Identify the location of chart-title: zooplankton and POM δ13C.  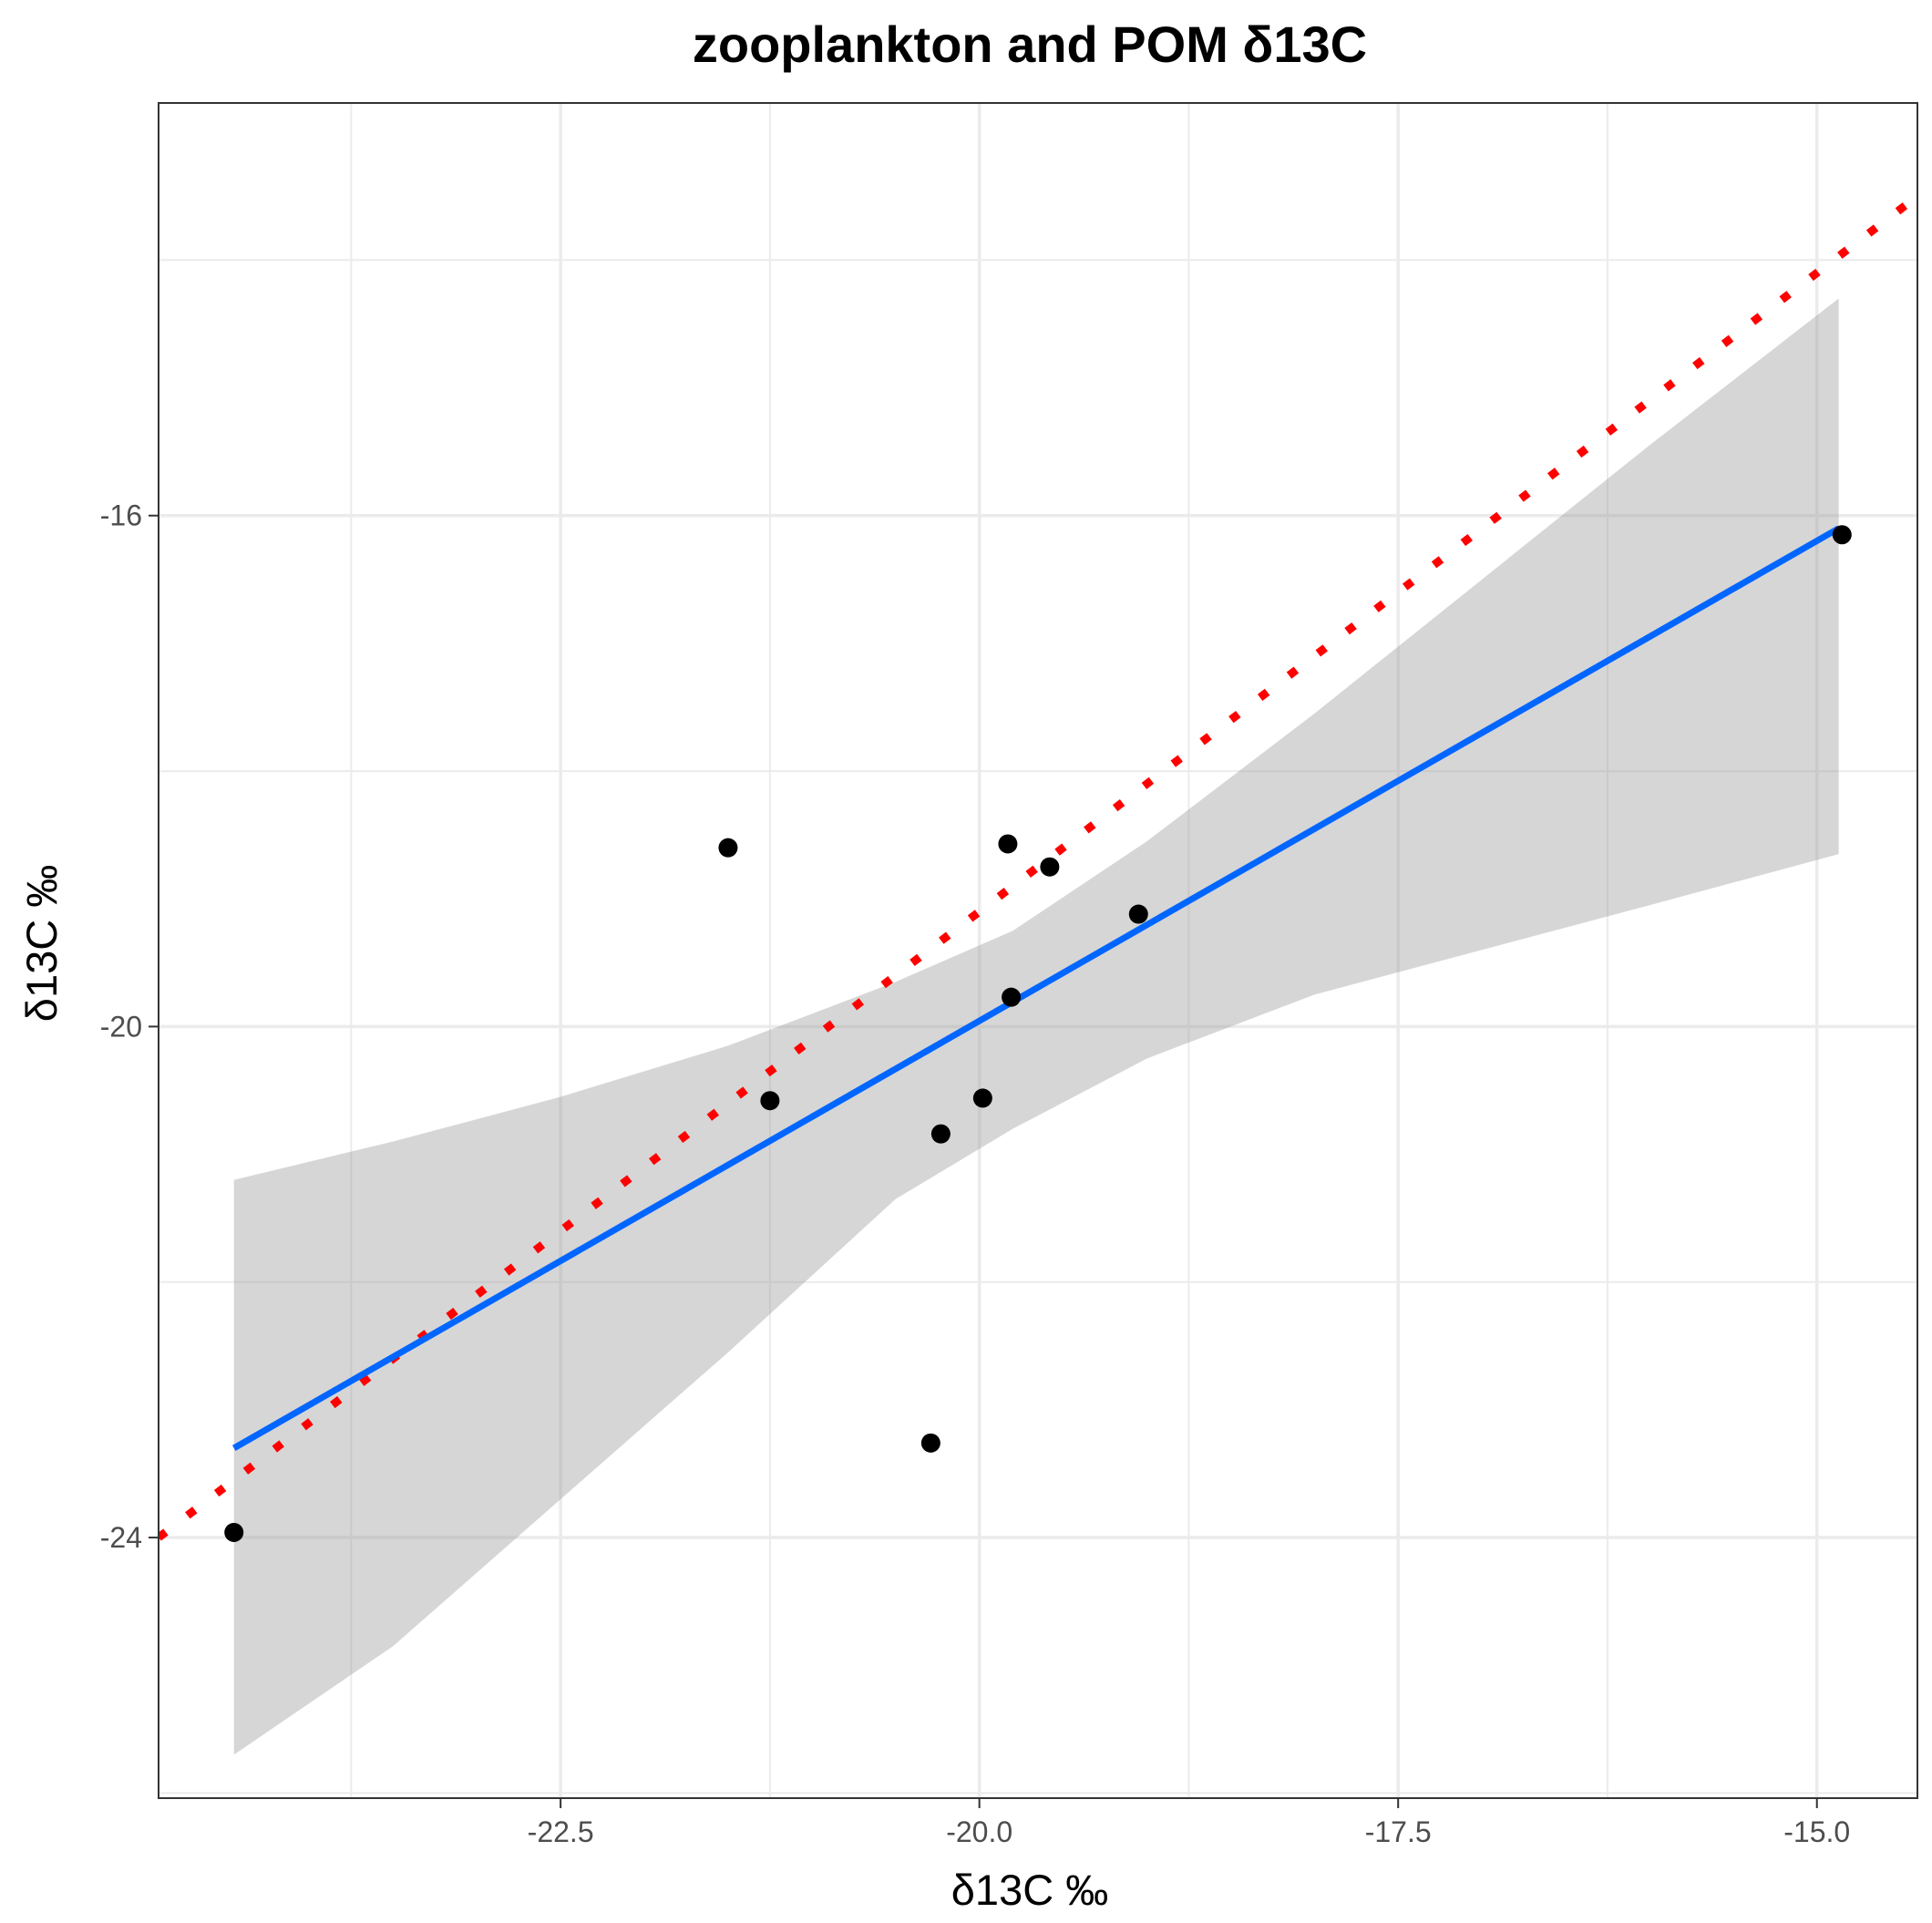
(1030, 44).